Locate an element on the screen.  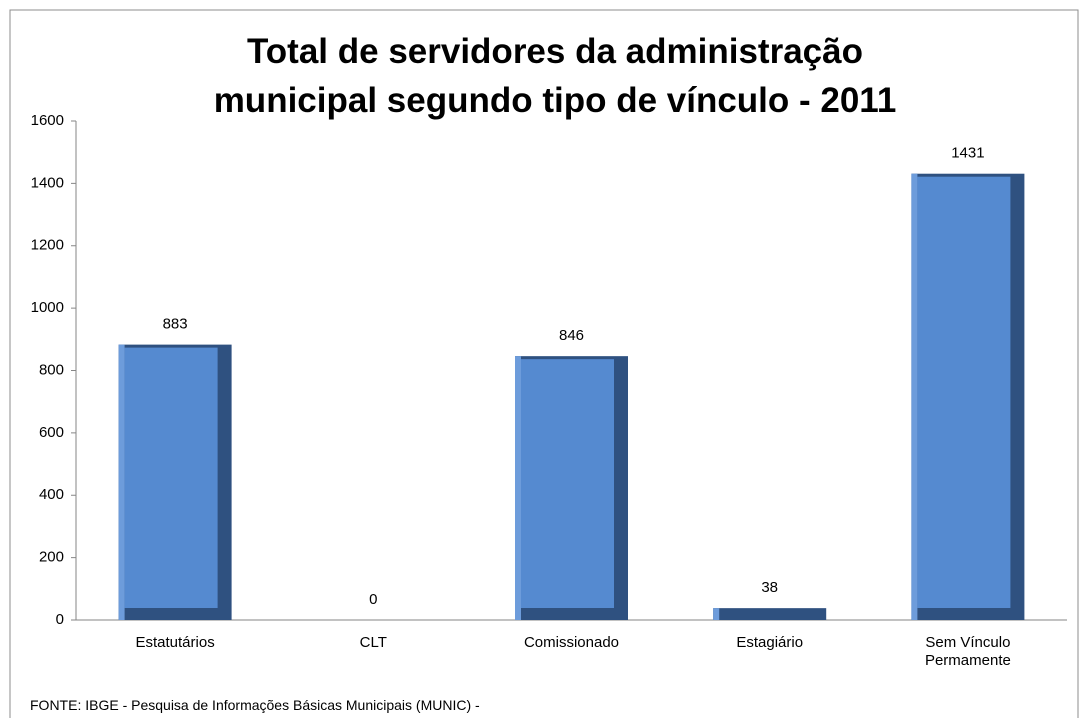
x-tick-label: Estagiário is located at coordinates (769, 642).